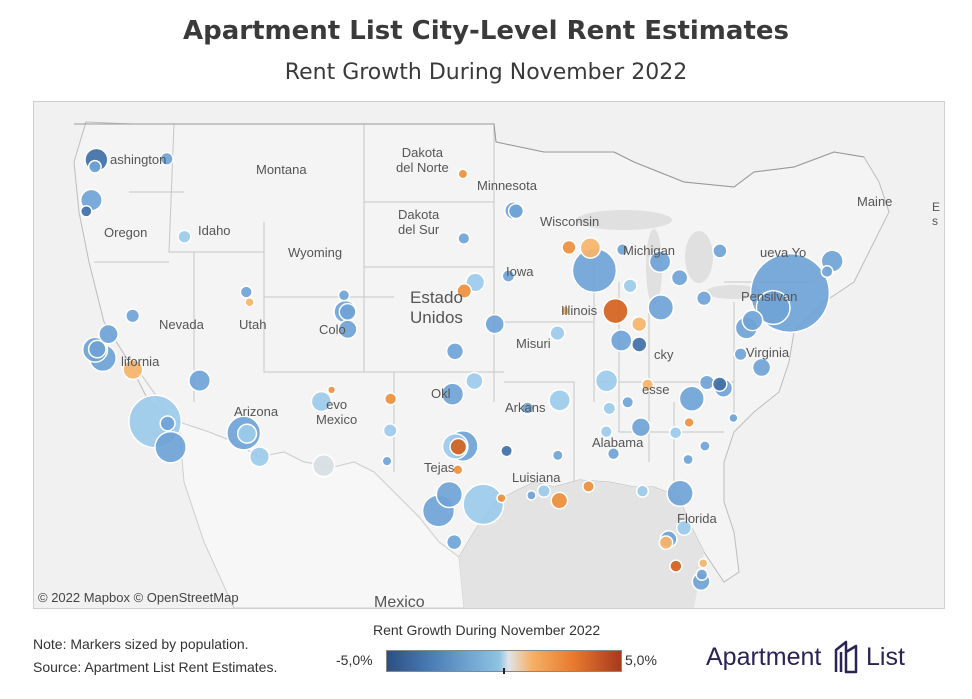 The height and width of the screenshot is (699, 972). I want to click on city-marker: Boise, so click(184, 236).